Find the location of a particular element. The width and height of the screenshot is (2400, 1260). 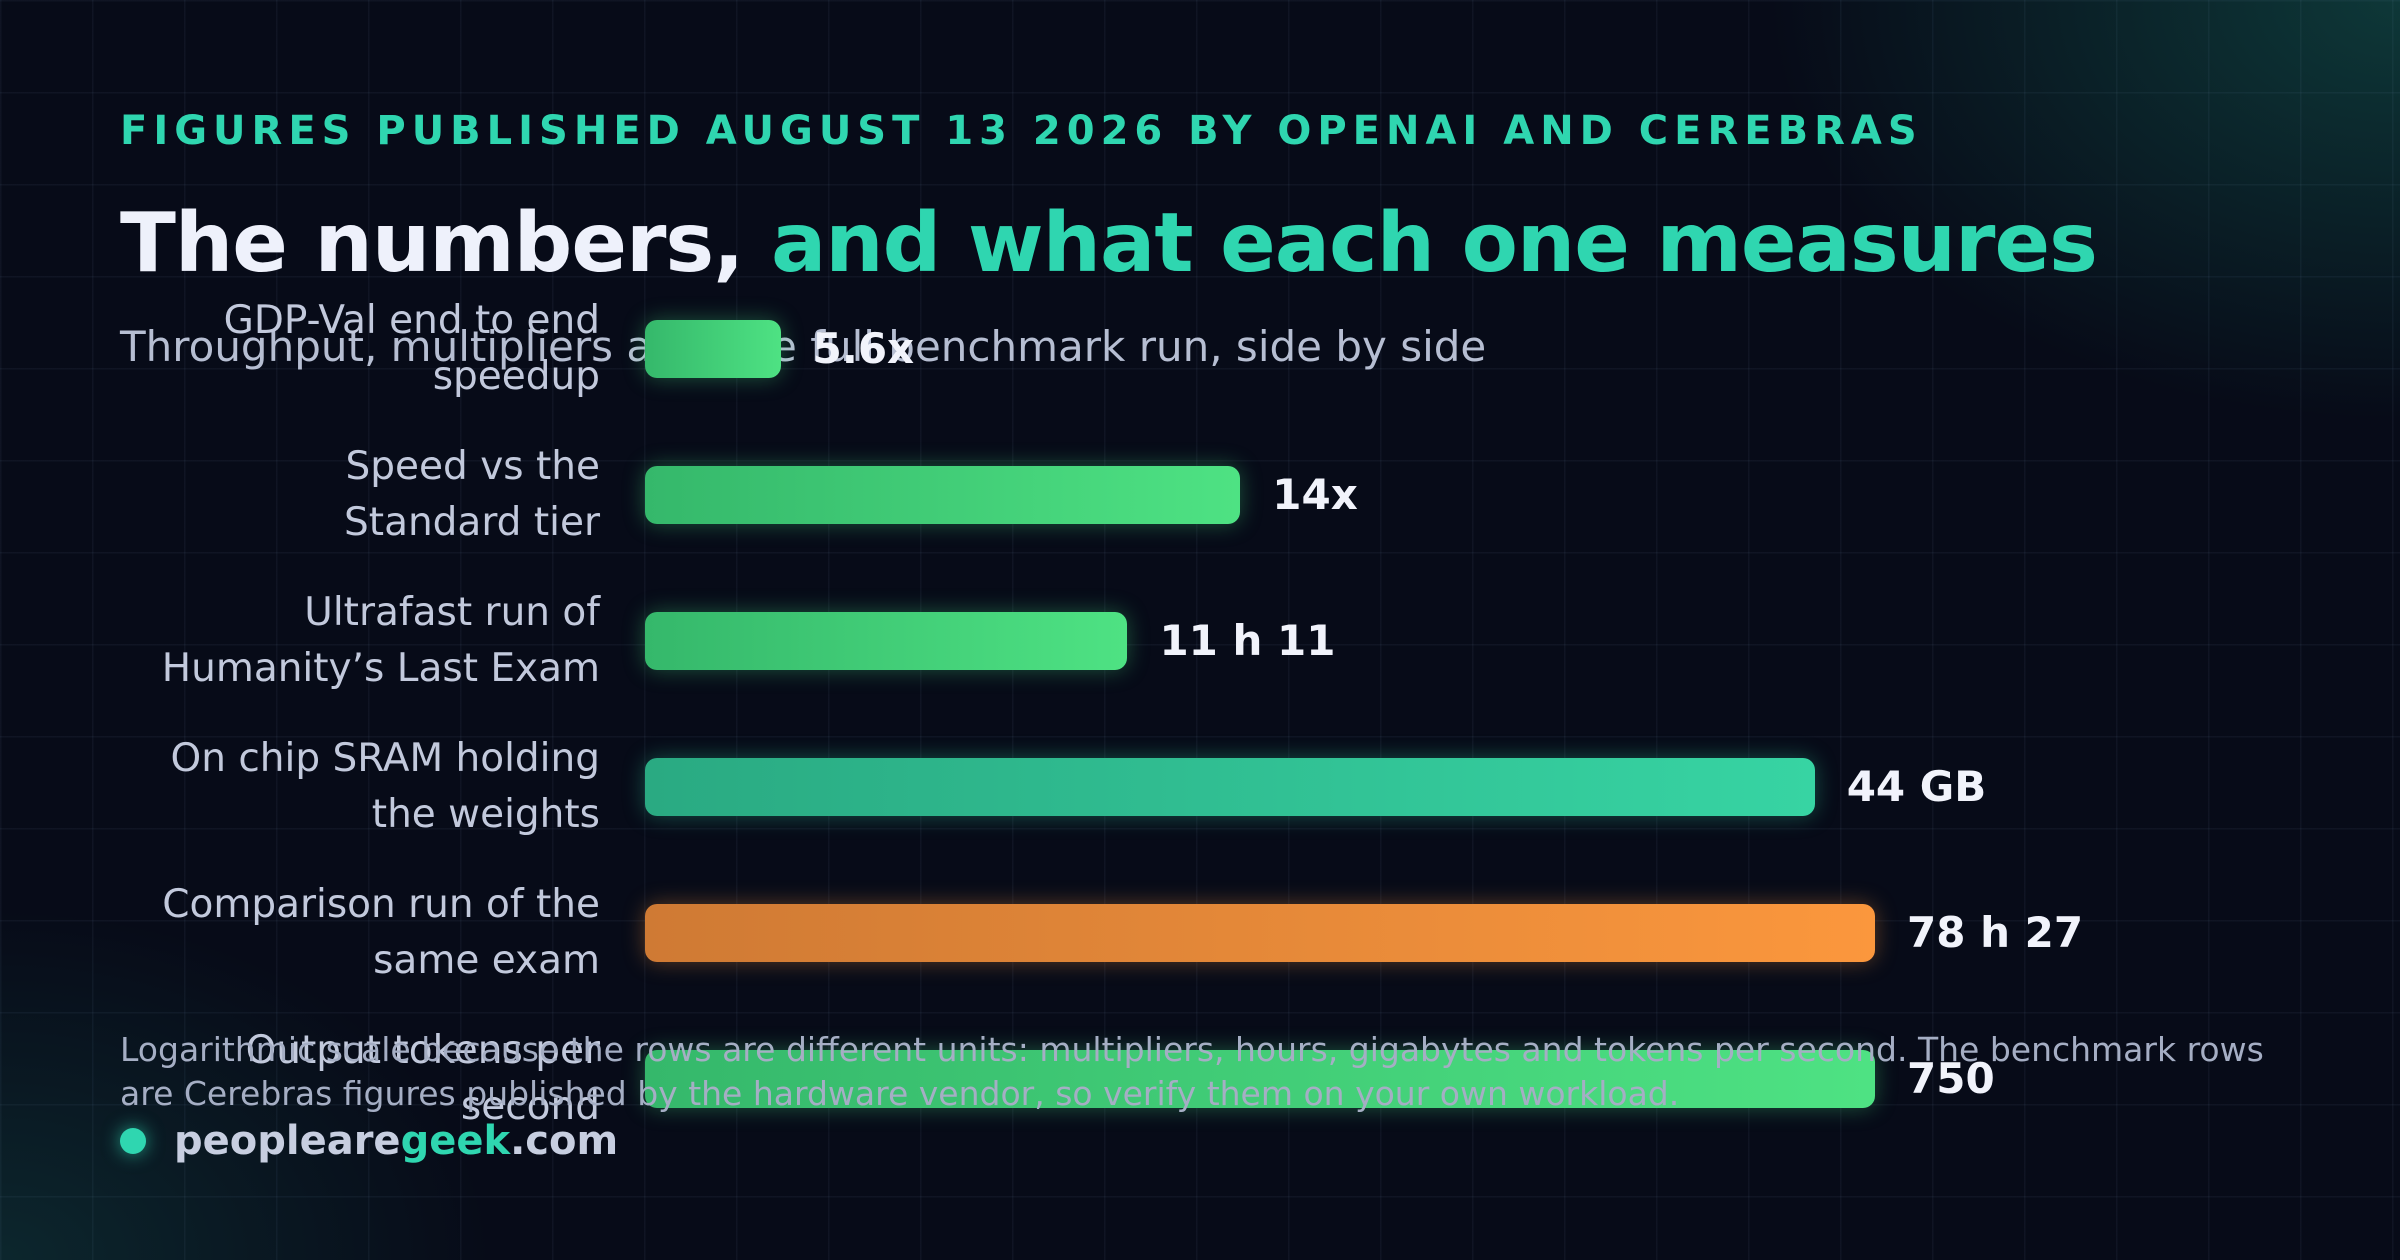

bar-value-label: 14x is located at coordinates (1315, 494).